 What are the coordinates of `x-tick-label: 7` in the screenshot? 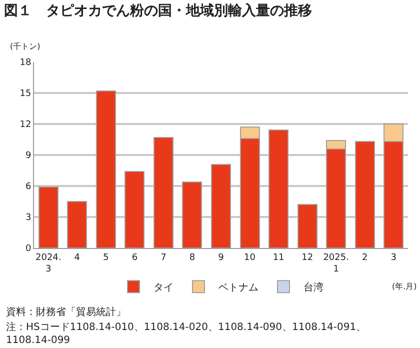 It's located at (163, 257).